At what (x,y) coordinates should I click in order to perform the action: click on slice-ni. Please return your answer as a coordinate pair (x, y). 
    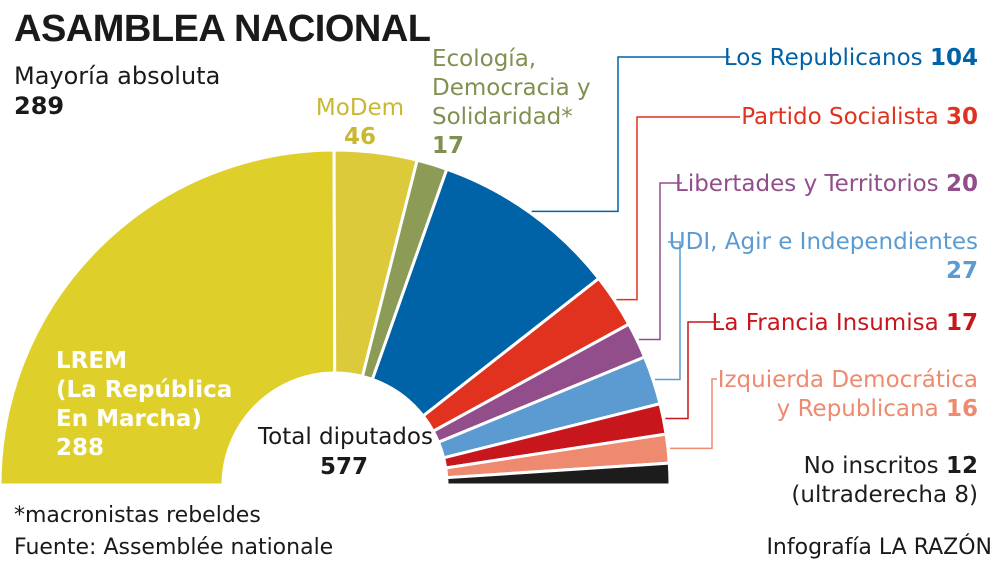
    Looking at the image, I should click on (558, 474).